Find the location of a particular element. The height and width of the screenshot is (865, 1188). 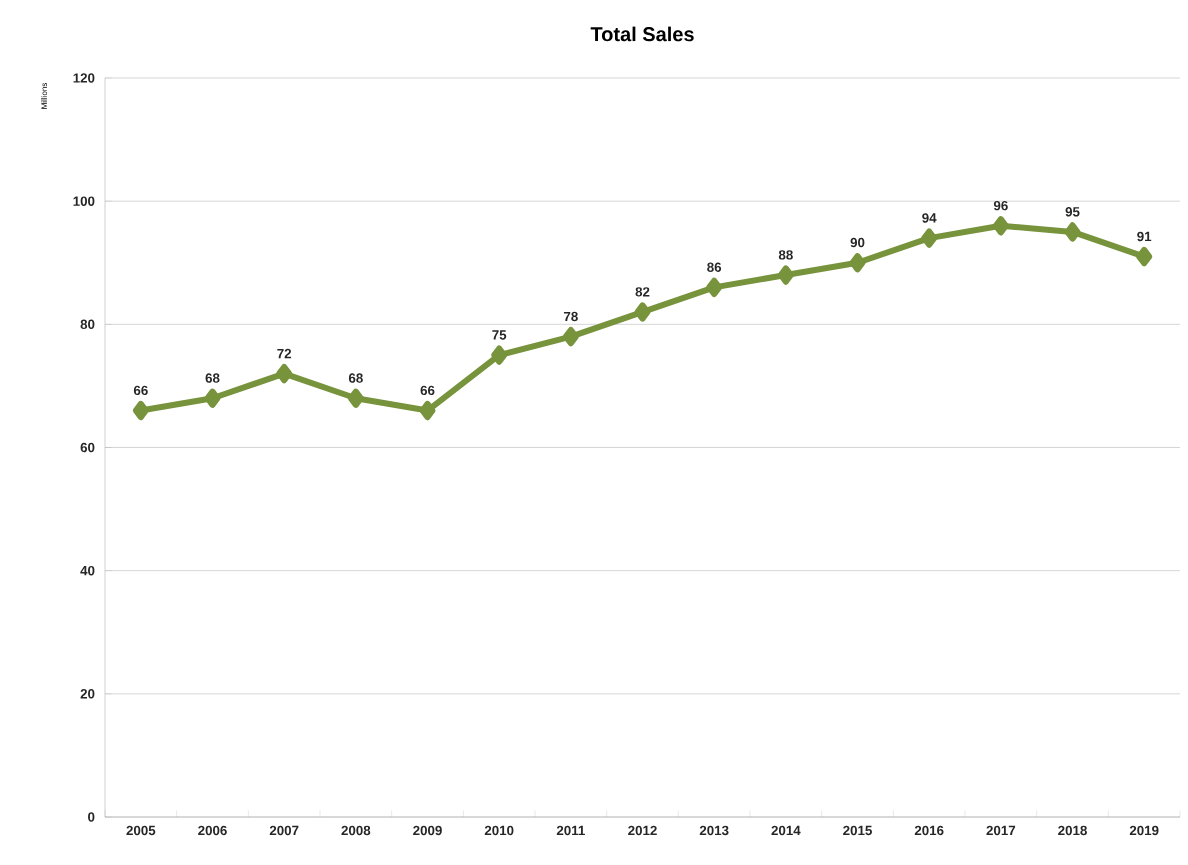

data-label: 78 is located at coordinates (570, 316).